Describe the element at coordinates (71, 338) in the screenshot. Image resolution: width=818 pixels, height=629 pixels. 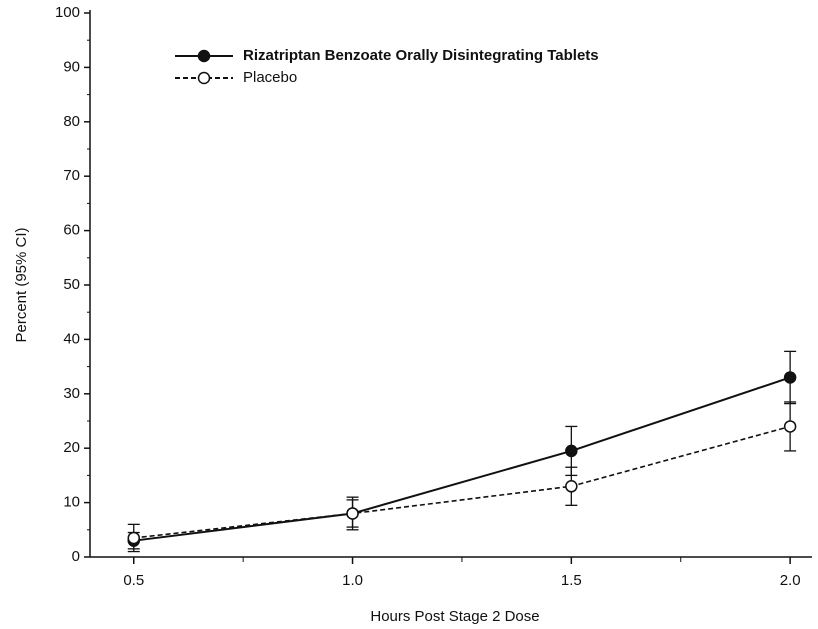
I see `y-tick-label: 40` at that location.